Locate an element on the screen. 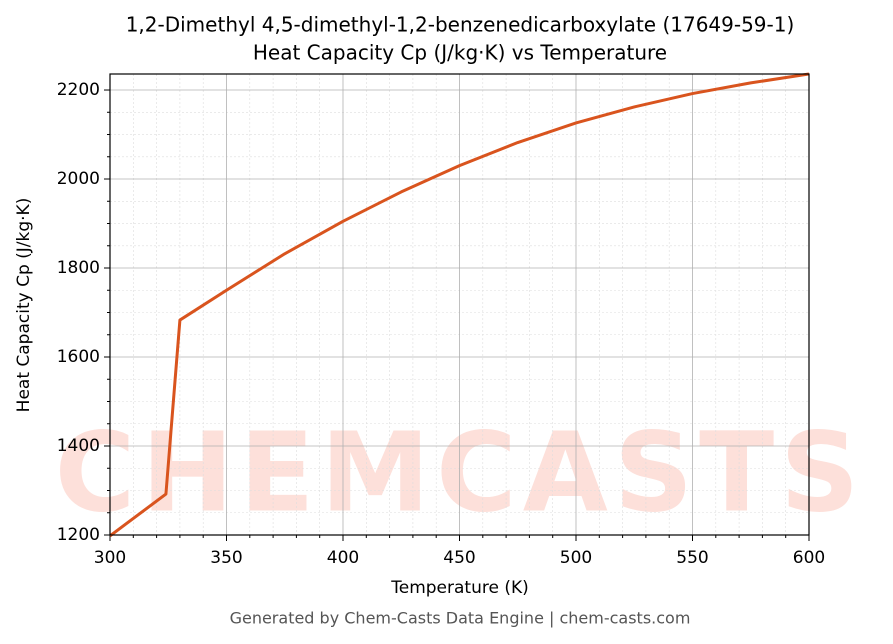 This screenshot has width=893, height=644. x-tick-label: 350 is located at coordinates (226, 558).